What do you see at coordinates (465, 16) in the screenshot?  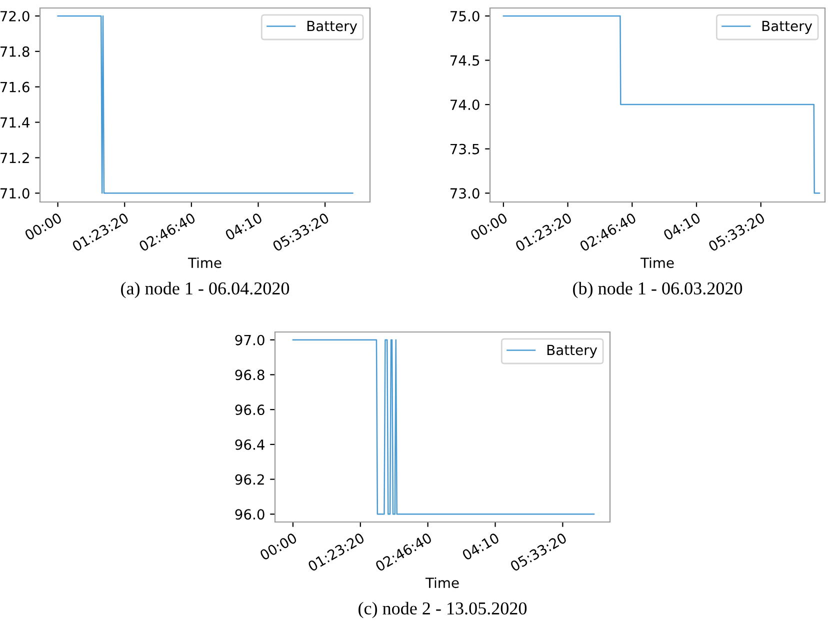 I see `y-tick-label: 75.0` at bounding box center [465, 16].